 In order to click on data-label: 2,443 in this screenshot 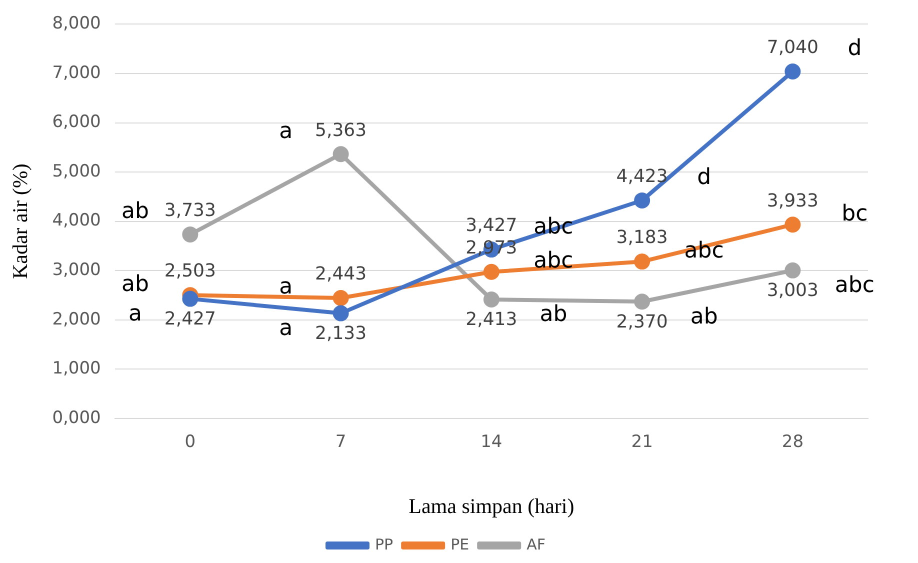, I will do `click(341, 274)`.